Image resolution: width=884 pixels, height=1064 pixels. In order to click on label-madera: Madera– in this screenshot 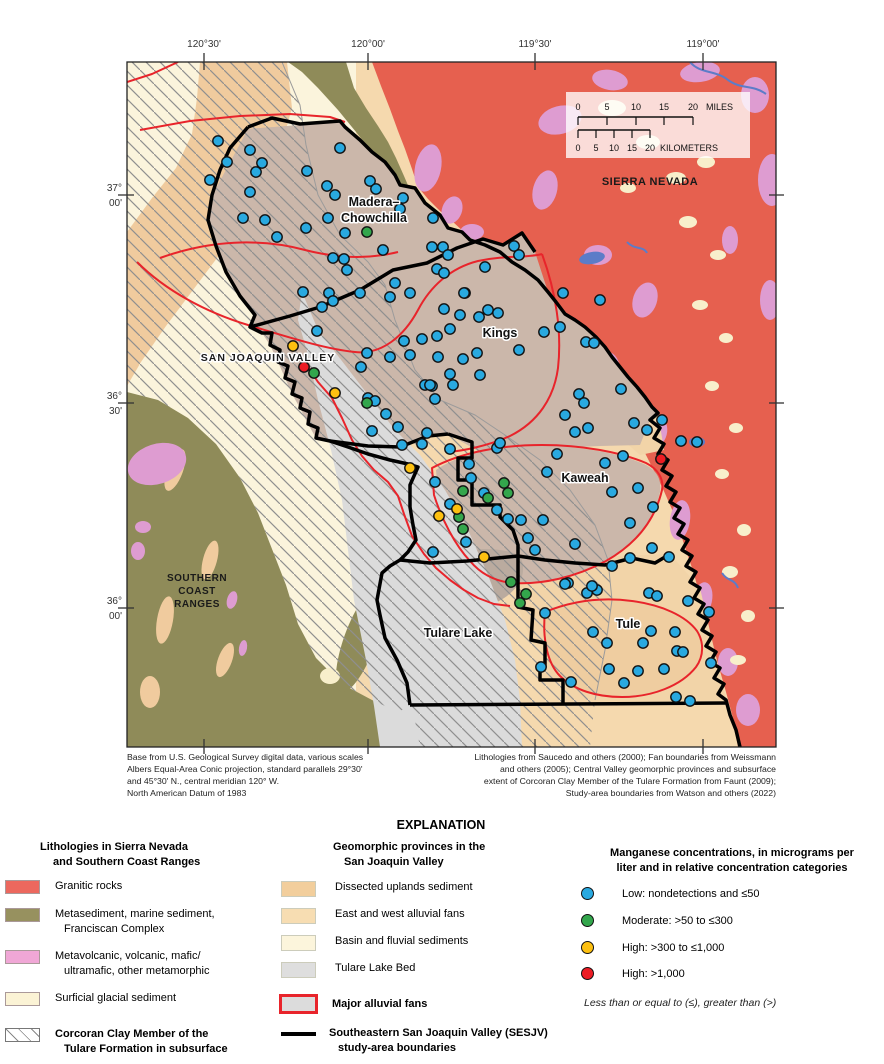, I will do `click(374, 202)`.